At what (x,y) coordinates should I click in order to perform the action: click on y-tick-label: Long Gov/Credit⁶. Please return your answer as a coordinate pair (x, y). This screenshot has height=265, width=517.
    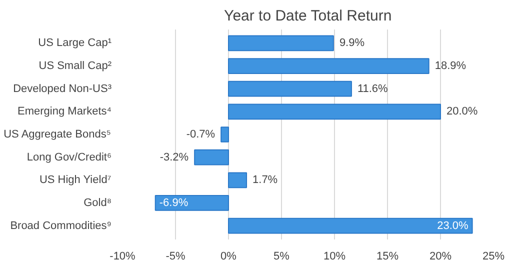
    Looking at the image, I should click on (69, 157).